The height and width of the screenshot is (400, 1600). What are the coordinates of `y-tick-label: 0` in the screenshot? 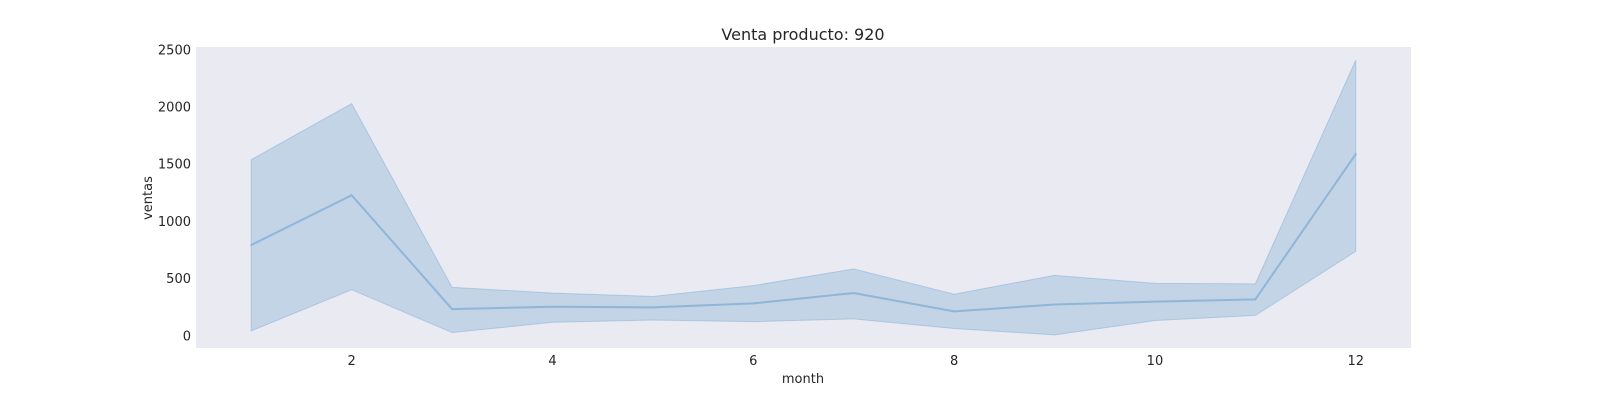 It's located at (187, 336).